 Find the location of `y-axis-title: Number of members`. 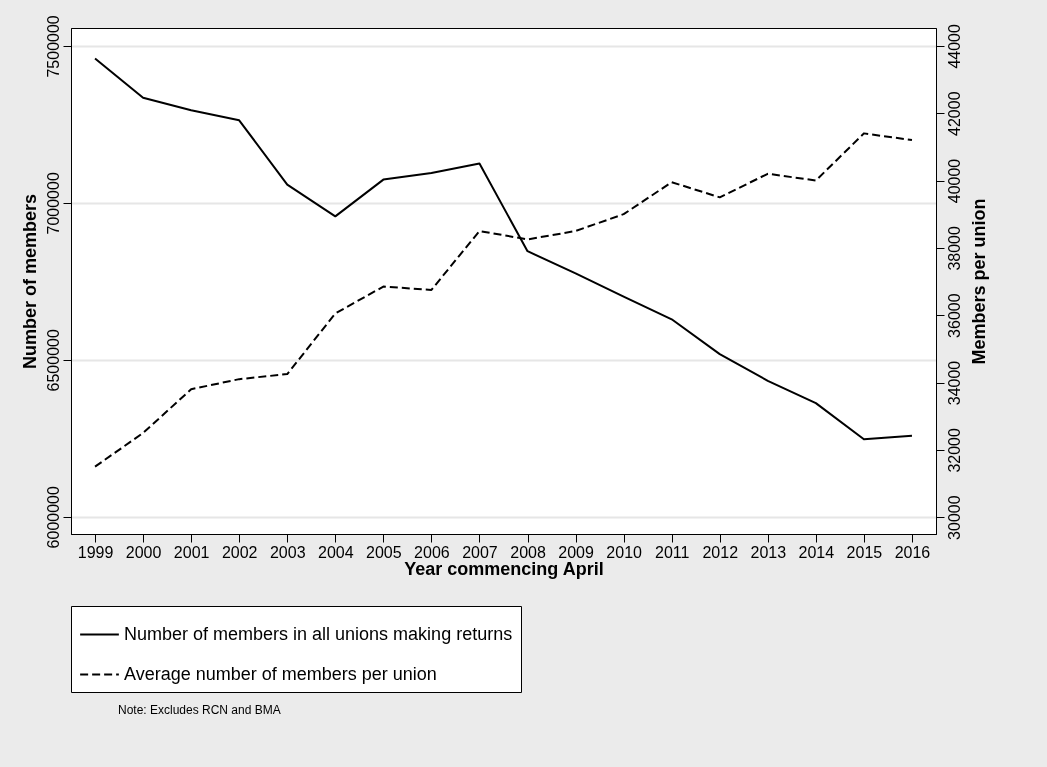

y-axis-title: Number of members is located at coordinates (29, 281).